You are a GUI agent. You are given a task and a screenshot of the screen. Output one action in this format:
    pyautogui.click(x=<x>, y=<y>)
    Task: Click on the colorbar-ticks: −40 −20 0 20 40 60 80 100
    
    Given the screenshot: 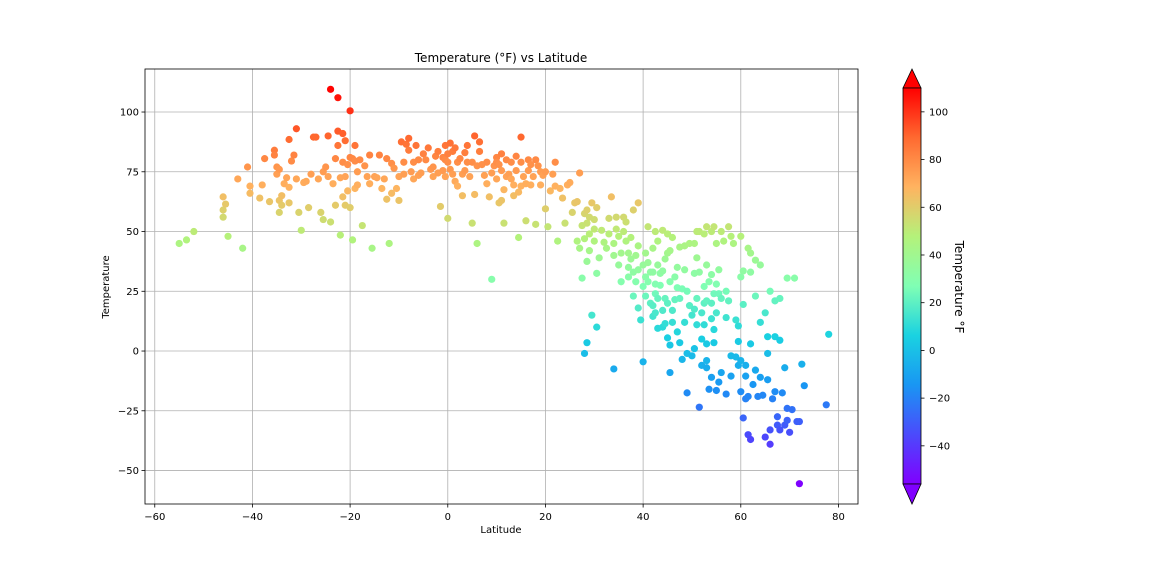 What is the action you would take?
    pyautogui.click(x=935, y=279)
    